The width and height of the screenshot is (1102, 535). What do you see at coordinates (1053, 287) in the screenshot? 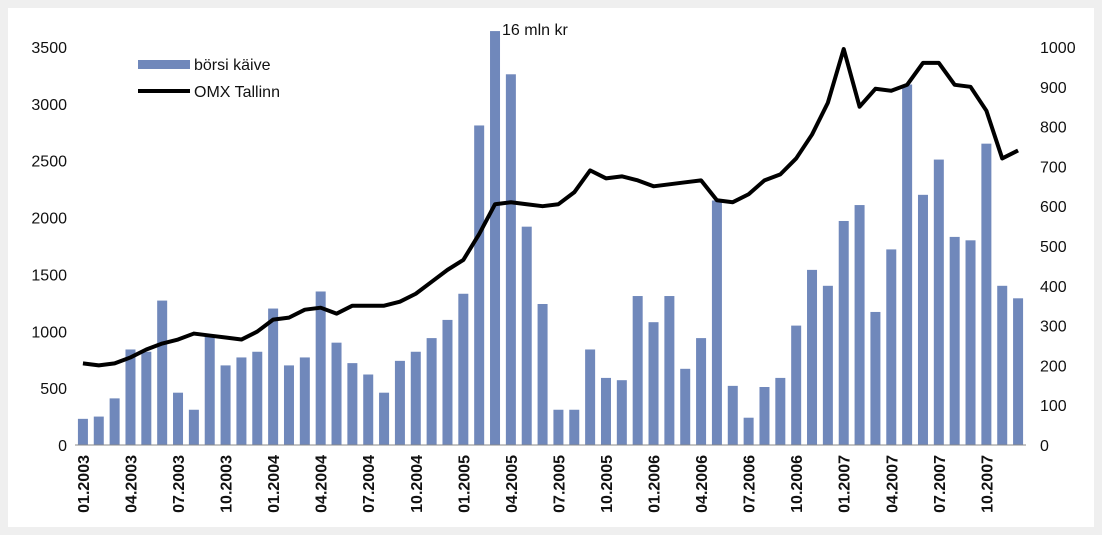
I see `y2-tick-label: 400` at bounding box center [1053, 287].